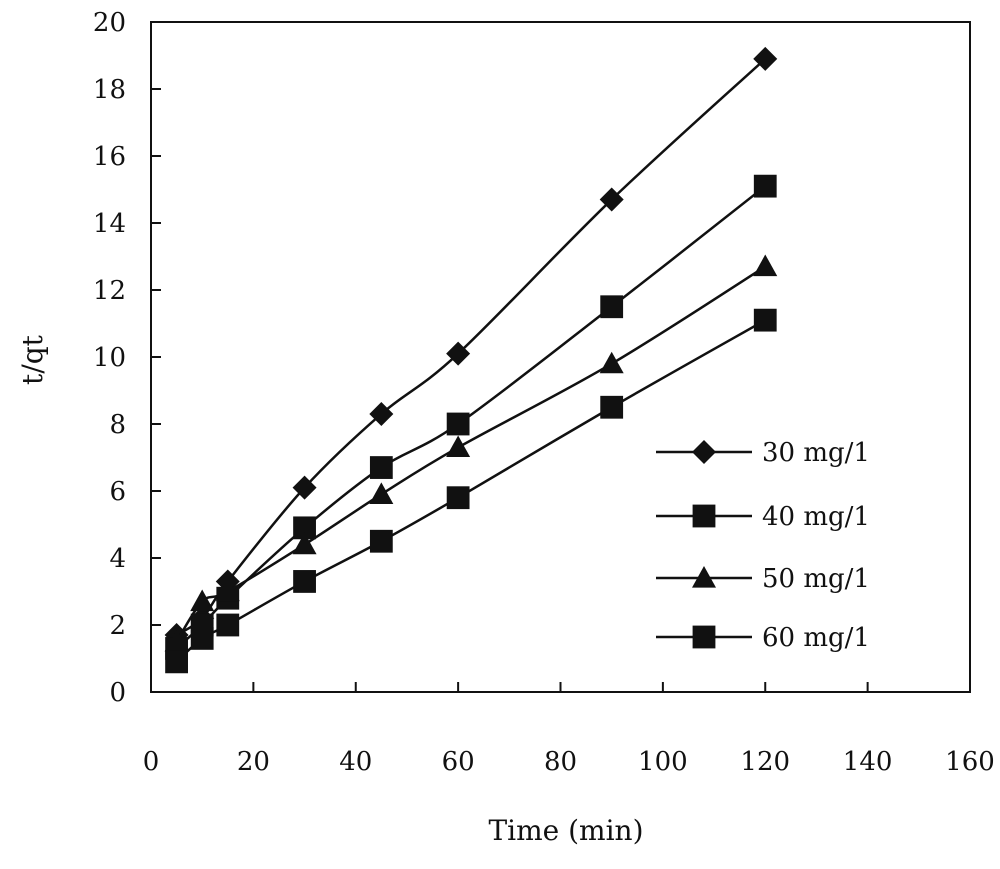 The height and width of the screenshot is (869, 1000). I want to click on legend-entry-1: 30 mg/1, so click(763, 453).